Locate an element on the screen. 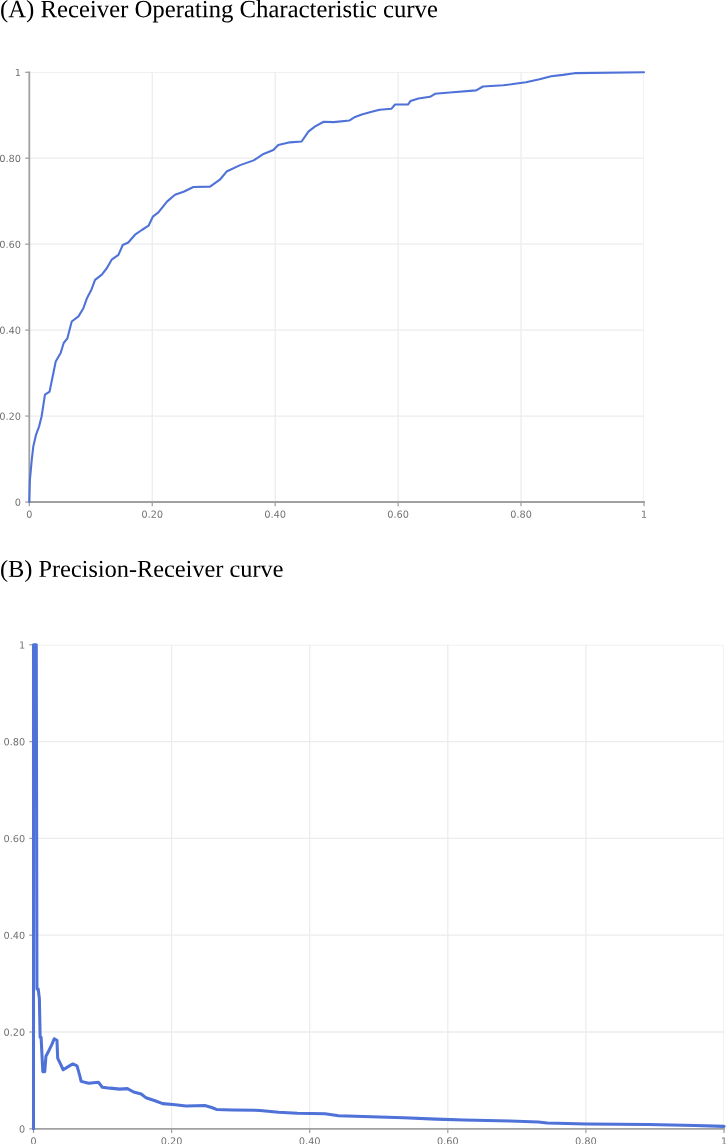 The height and width of the screenshot is (1144, 727). chart-title: (A) Receiver Operating Characteristic curve is located at coordinates (219, 11).